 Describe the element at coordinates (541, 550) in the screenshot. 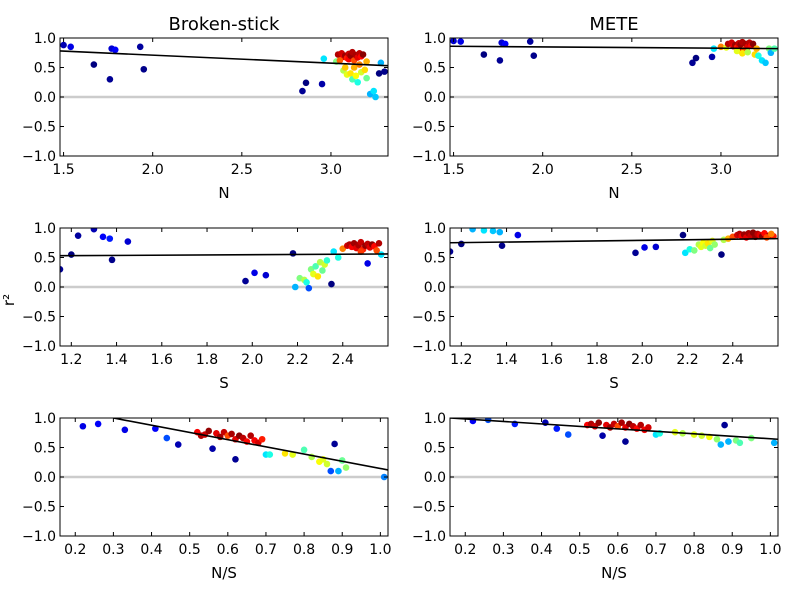

I see `x-tick-label: 0.4` at that location.